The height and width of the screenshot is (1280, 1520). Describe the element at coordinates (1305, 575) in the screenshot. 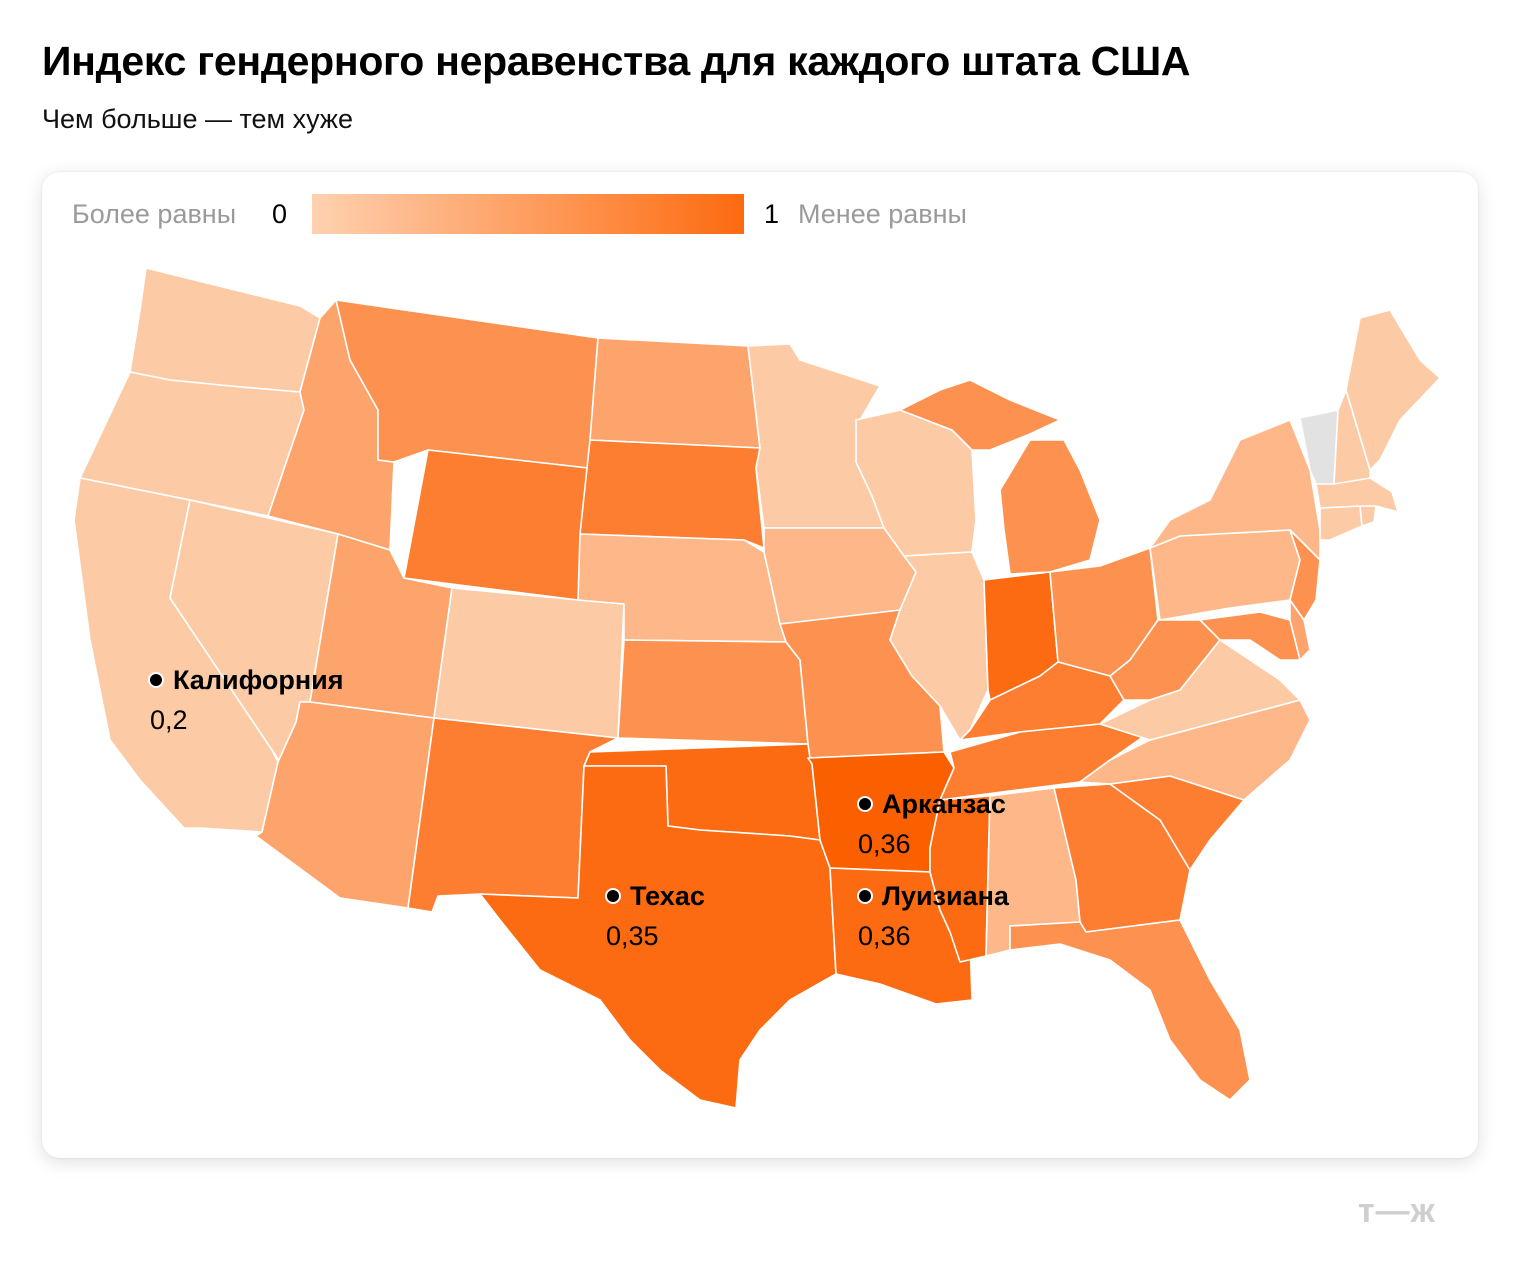

I see `state-new-jersey` at that location.